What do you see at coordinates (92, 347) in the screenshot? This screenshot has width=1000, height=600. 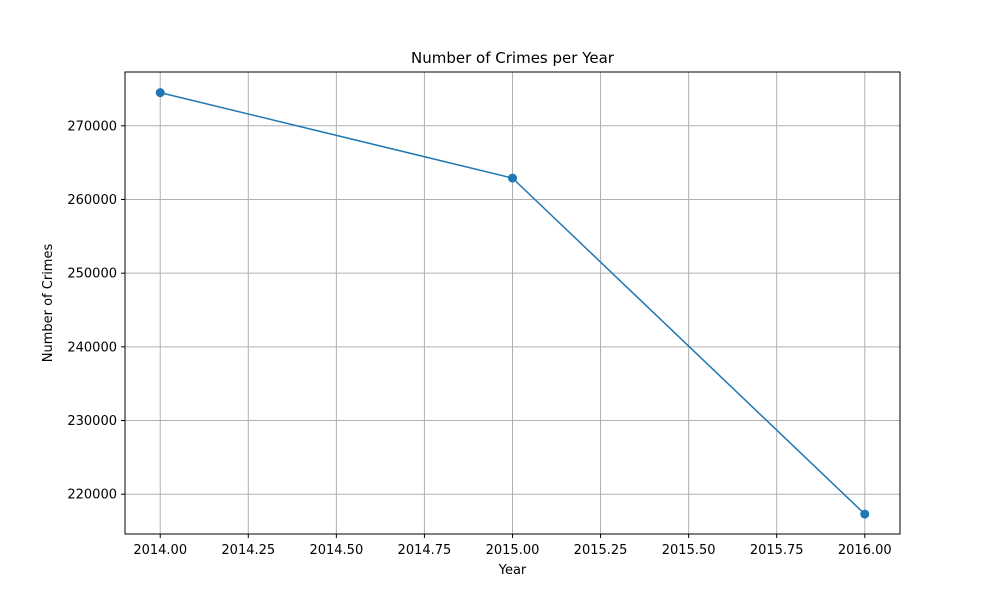 I see `y-tick-label: 240000` at bounding box center [92, 347].